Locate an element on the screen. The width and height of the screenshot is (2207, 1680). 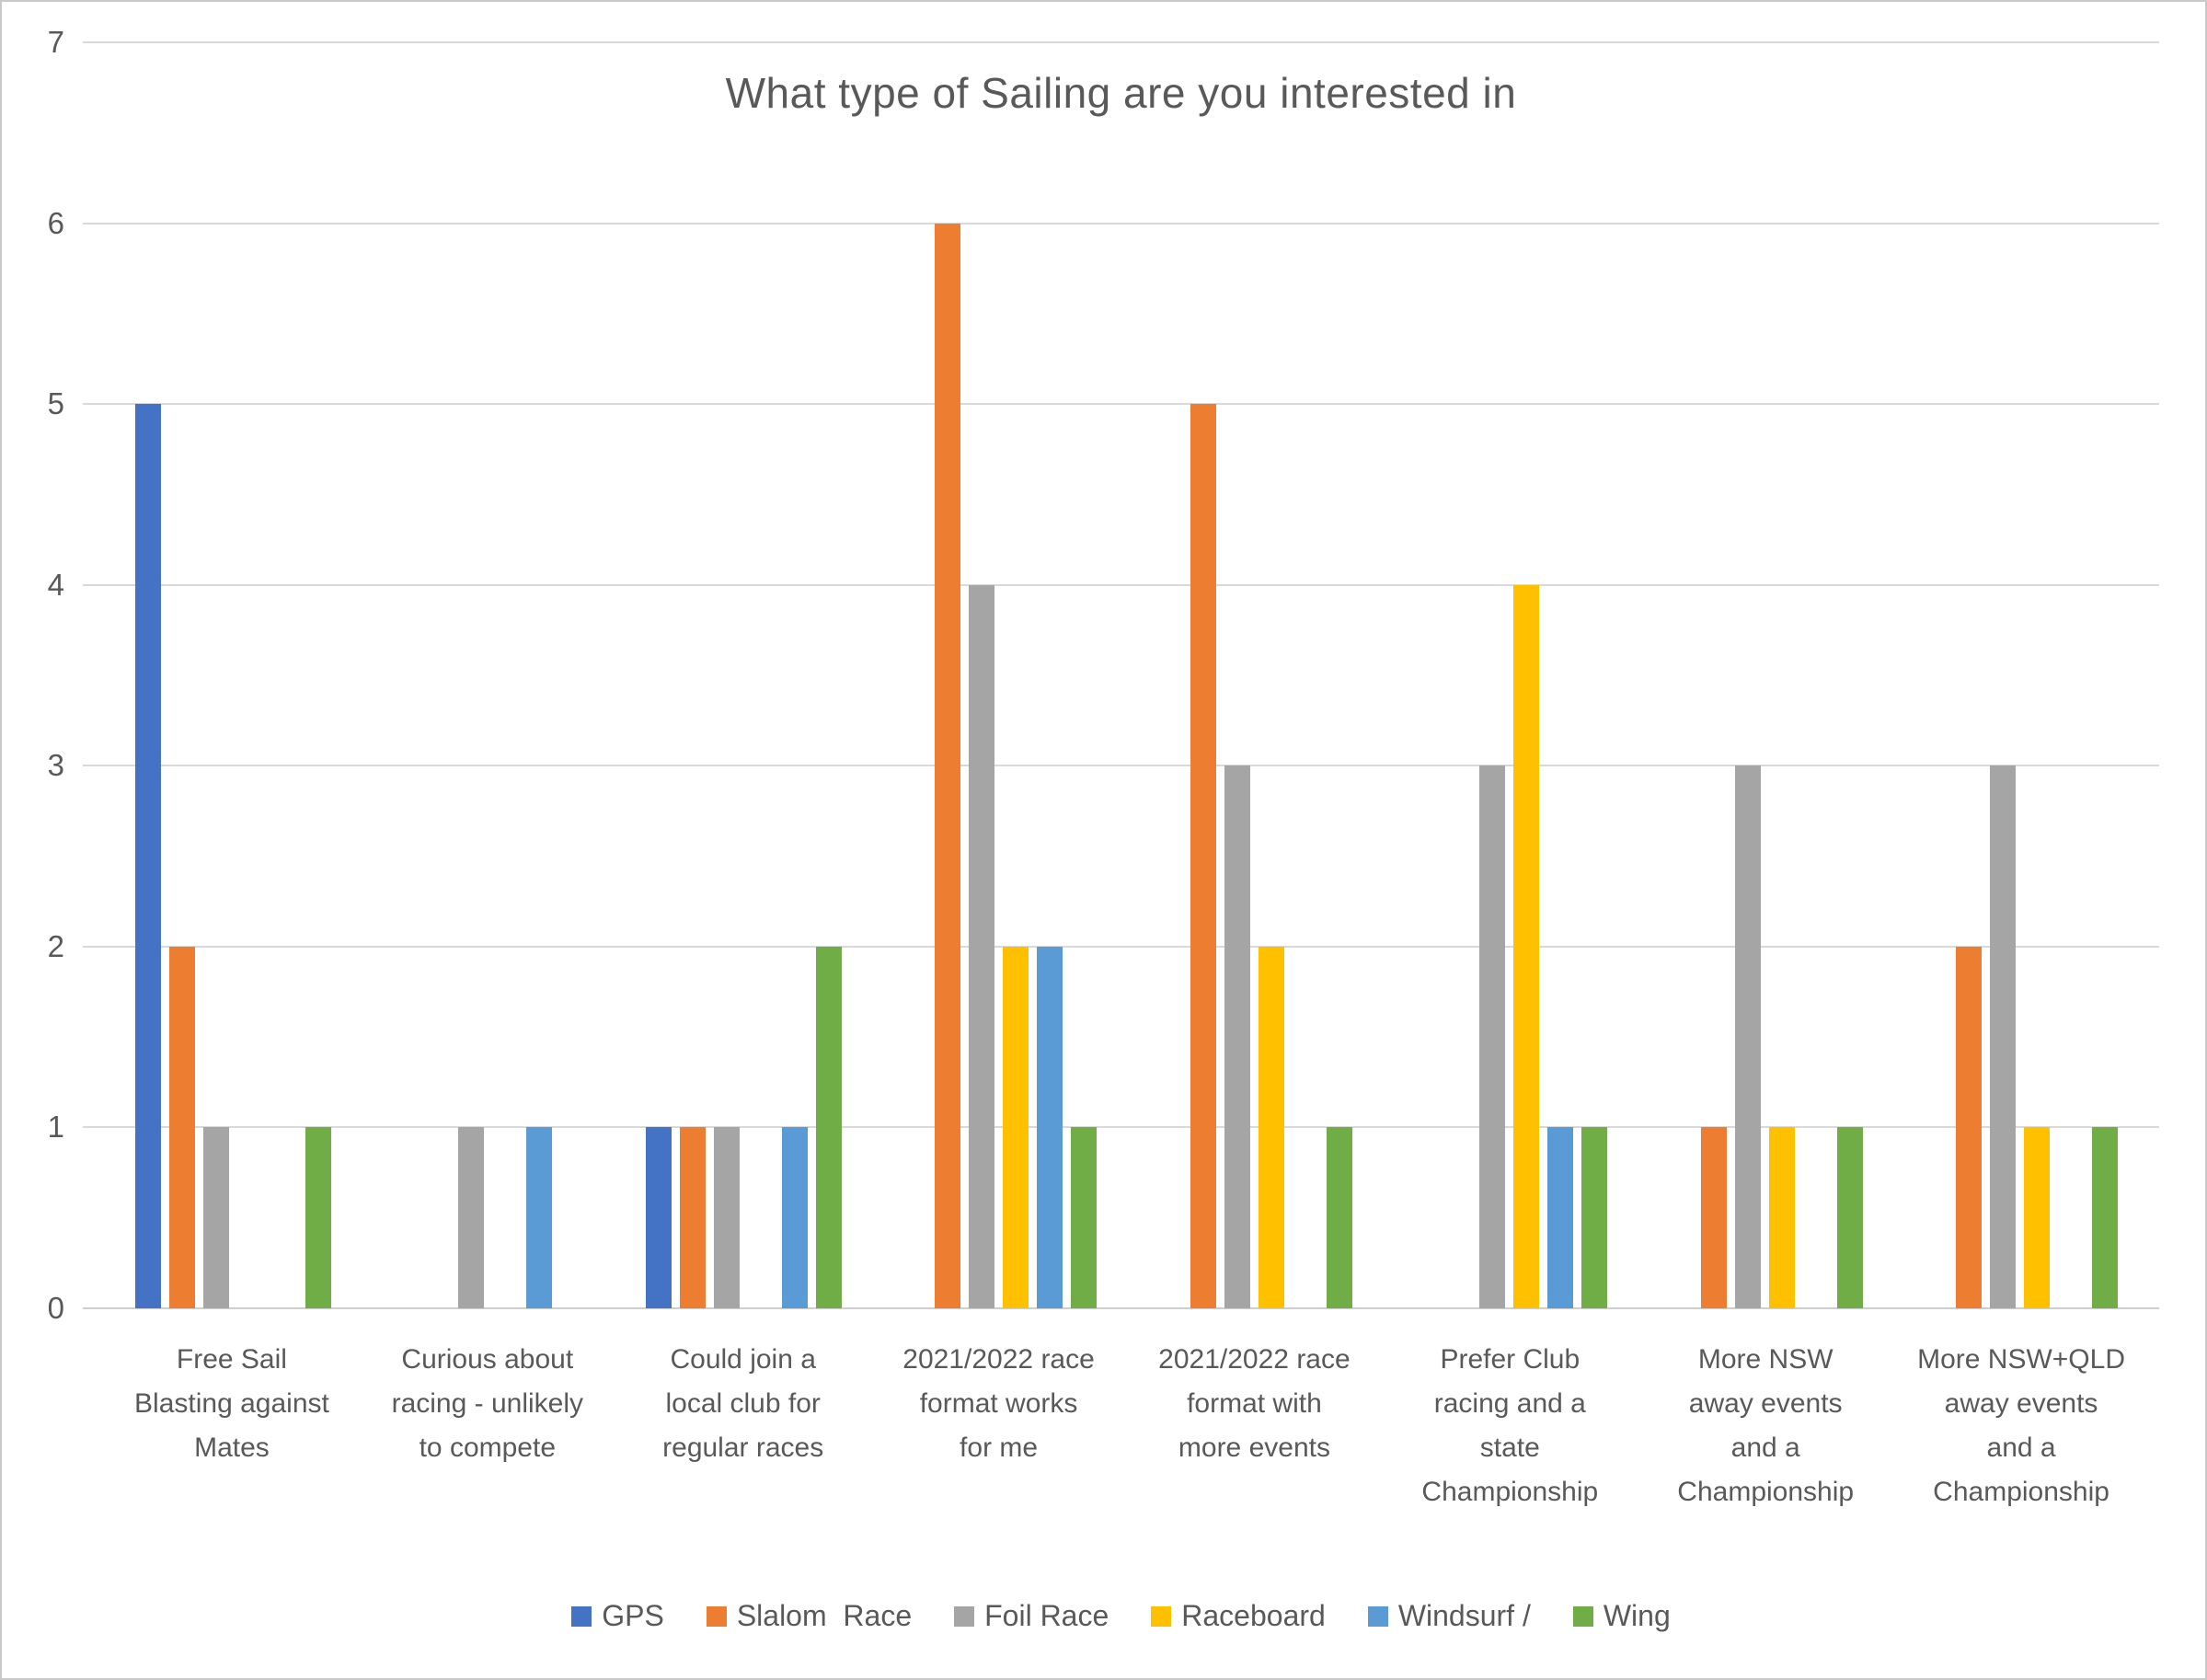
legend-item-windsurf: Windsurf / is located at coordinates (1449, 1616).